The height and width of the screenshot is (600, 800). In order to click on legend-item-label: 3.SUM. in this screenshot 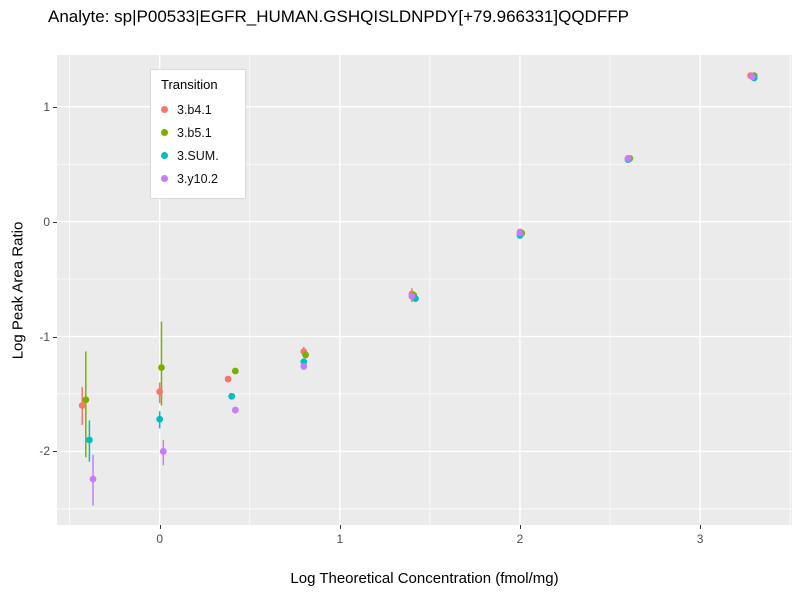, I will do `click(198, 155)`.